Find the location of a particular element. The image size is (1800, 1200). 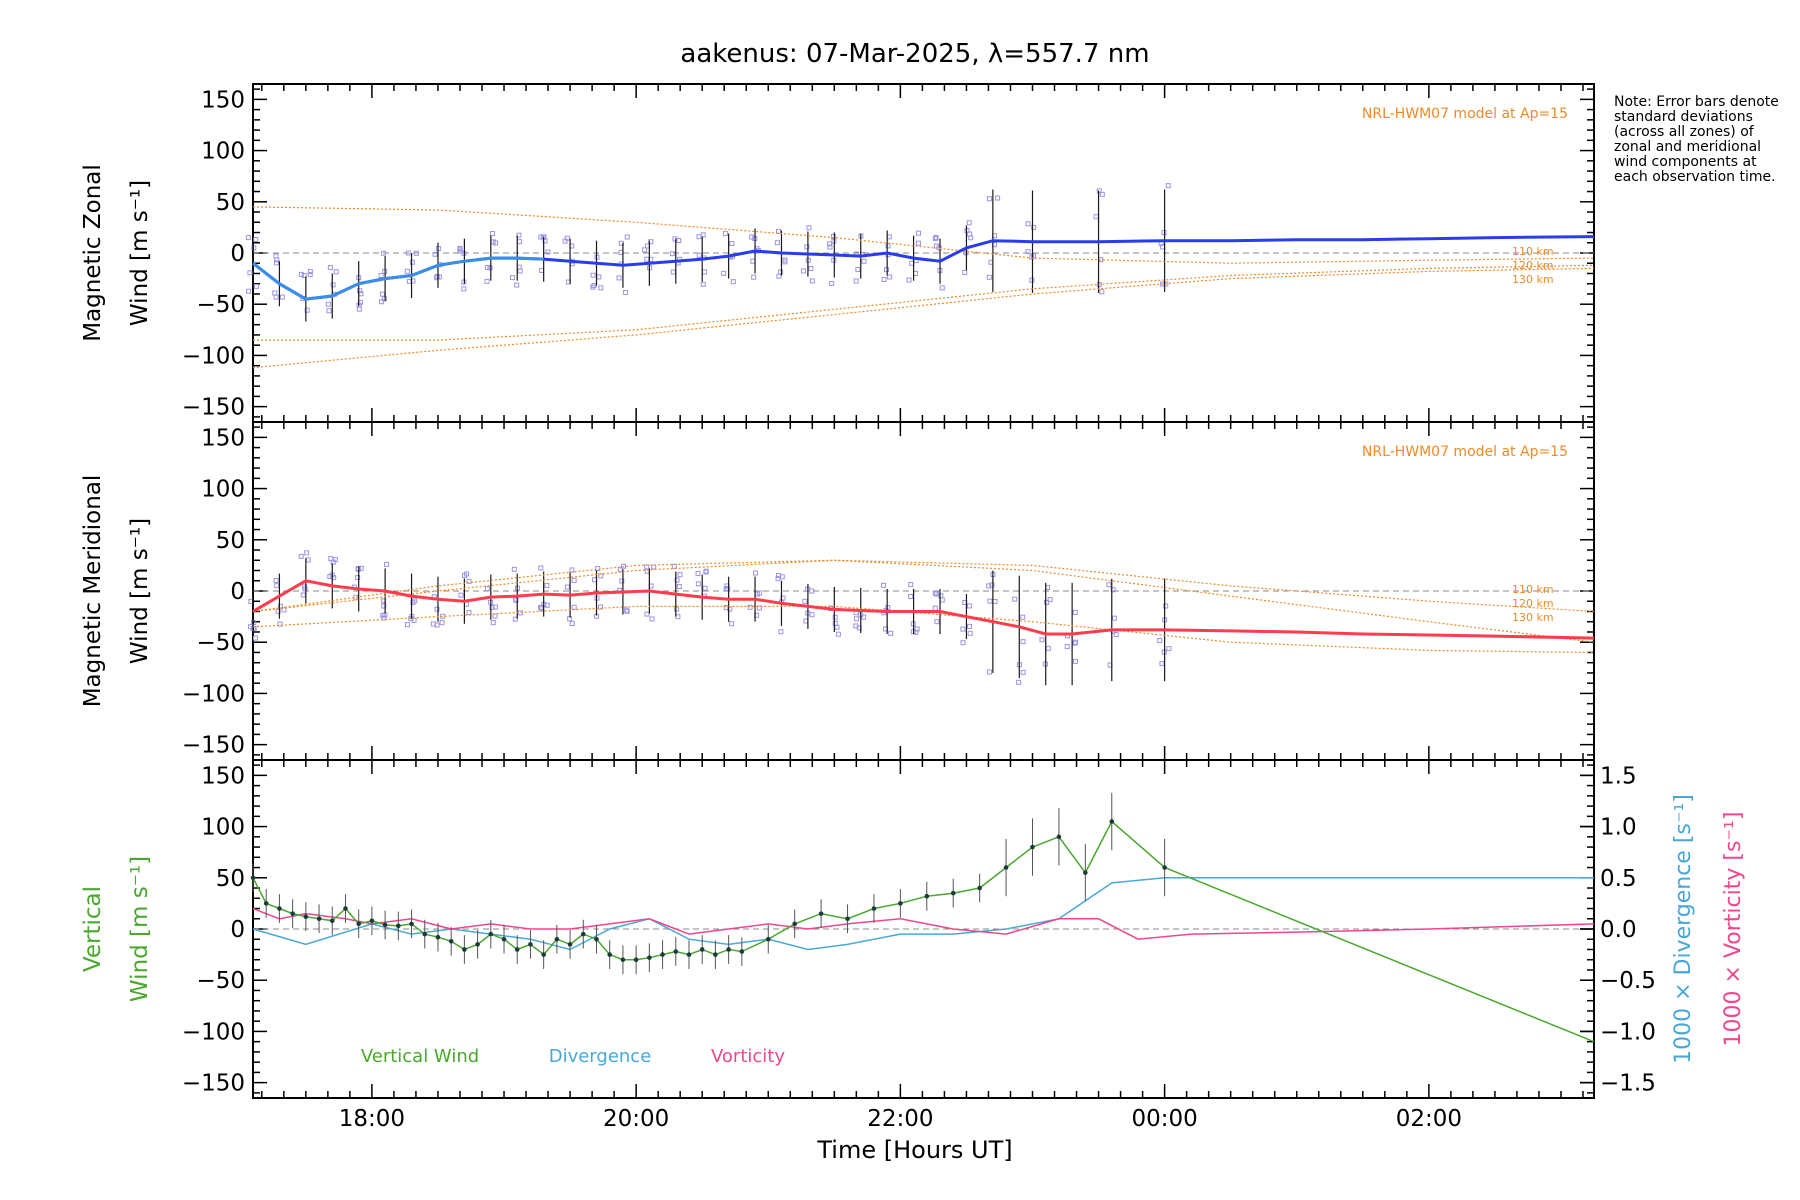

right-tick-label: 1.0 is located at coordinates (1618, 828).